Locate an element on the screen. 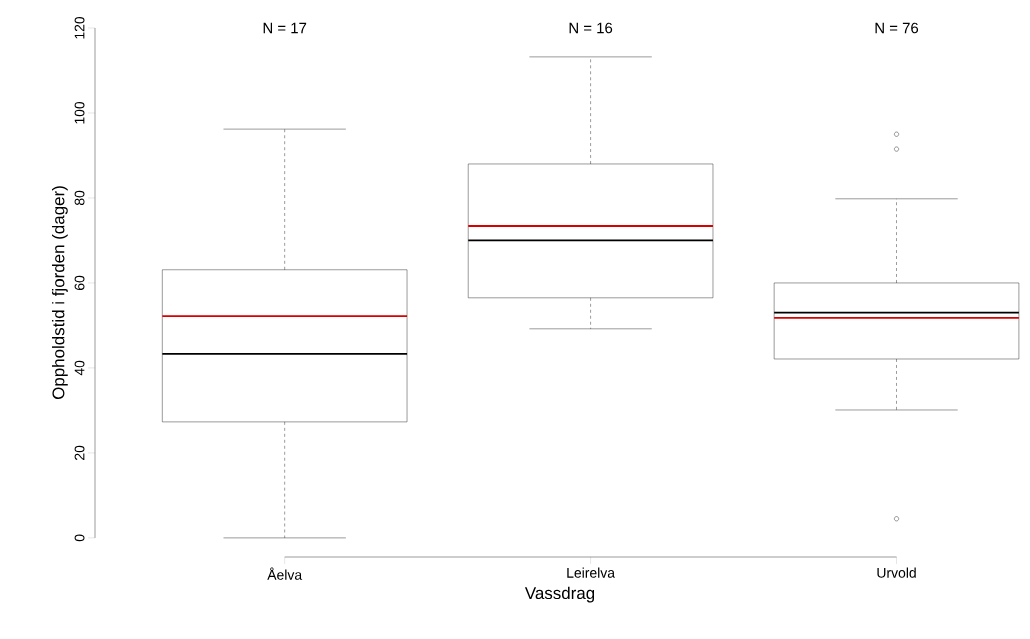 This screenshot has width=1030, height=639. annotation: N = 17 is located at coordinates (285, 28).